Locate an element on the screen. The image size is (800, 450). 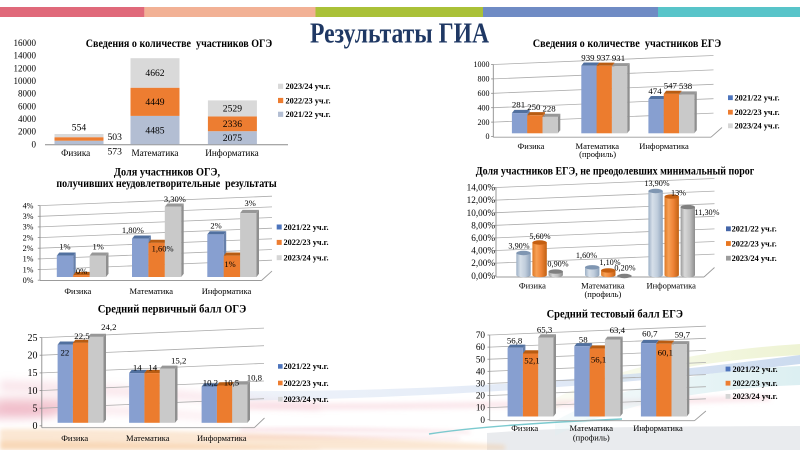
svg-text: 1000 is located at coordinates (482, 64).